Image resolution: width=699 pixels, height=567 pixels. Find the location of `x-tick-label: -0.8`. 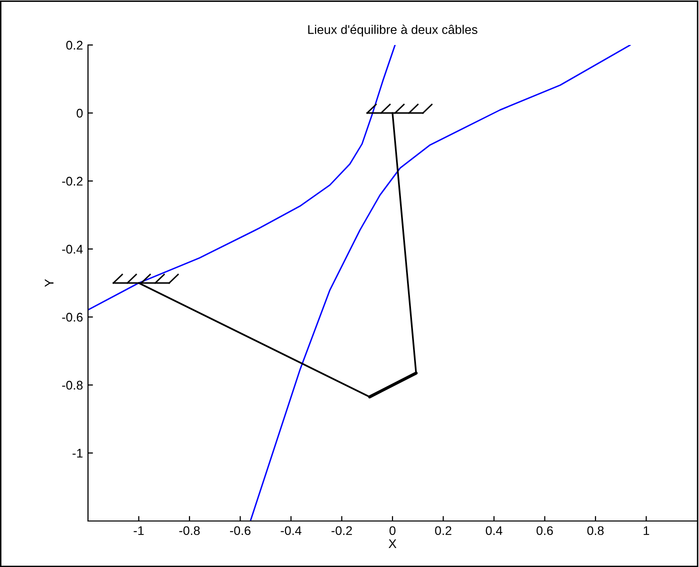

x-tick-label: -0.8 is located at coordinates (189, 531).